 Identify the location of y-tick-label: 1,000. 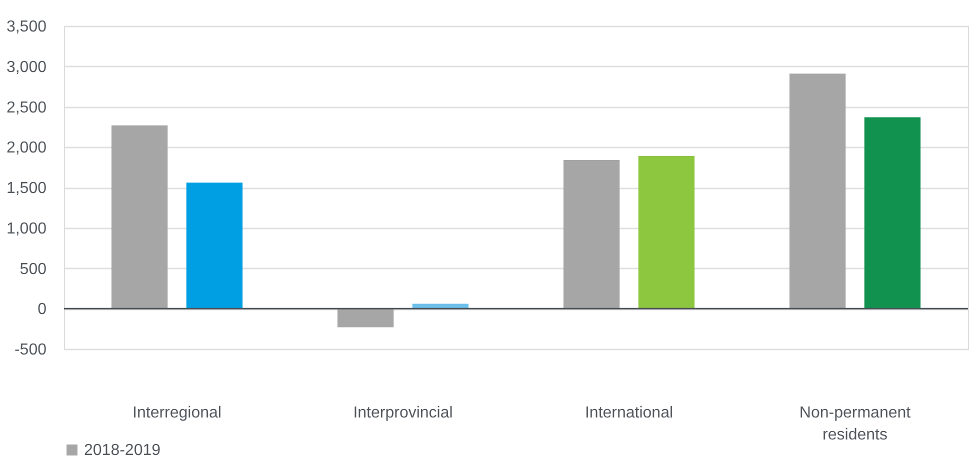
(26, 229).